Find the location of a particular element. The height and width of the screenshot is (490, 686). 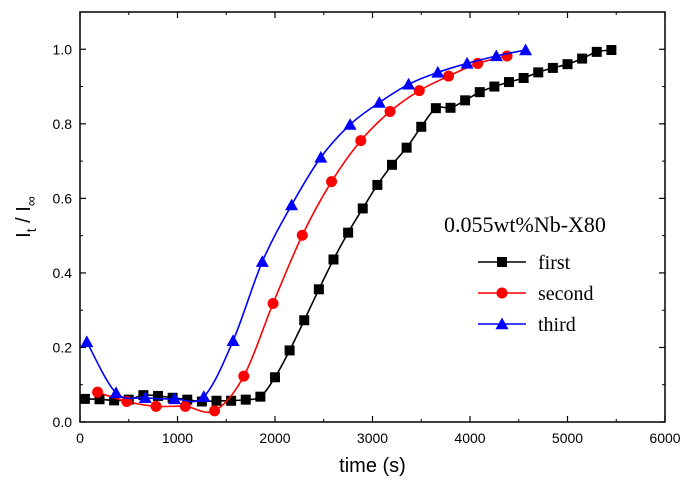

x-tick-label: 6000 is located at coordinates (664, 438).